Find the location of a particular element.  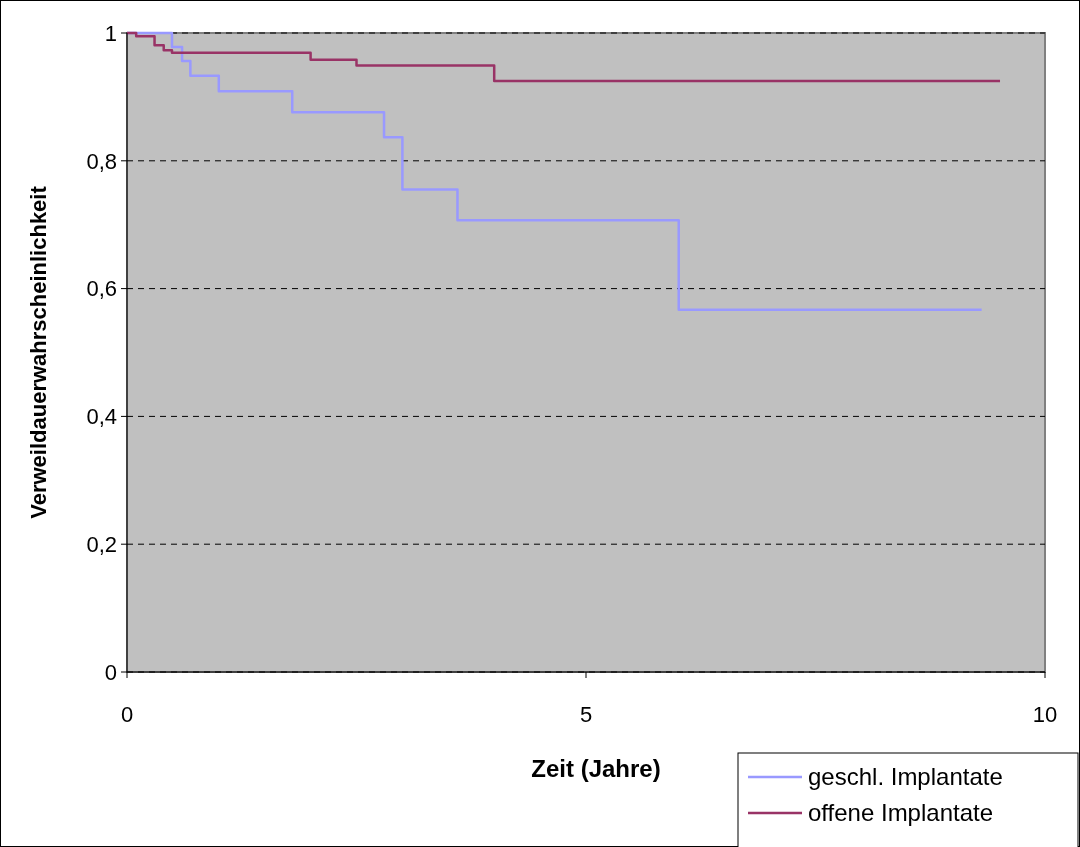

legend-label: offene Implantate is located at coordinates (901, 813).